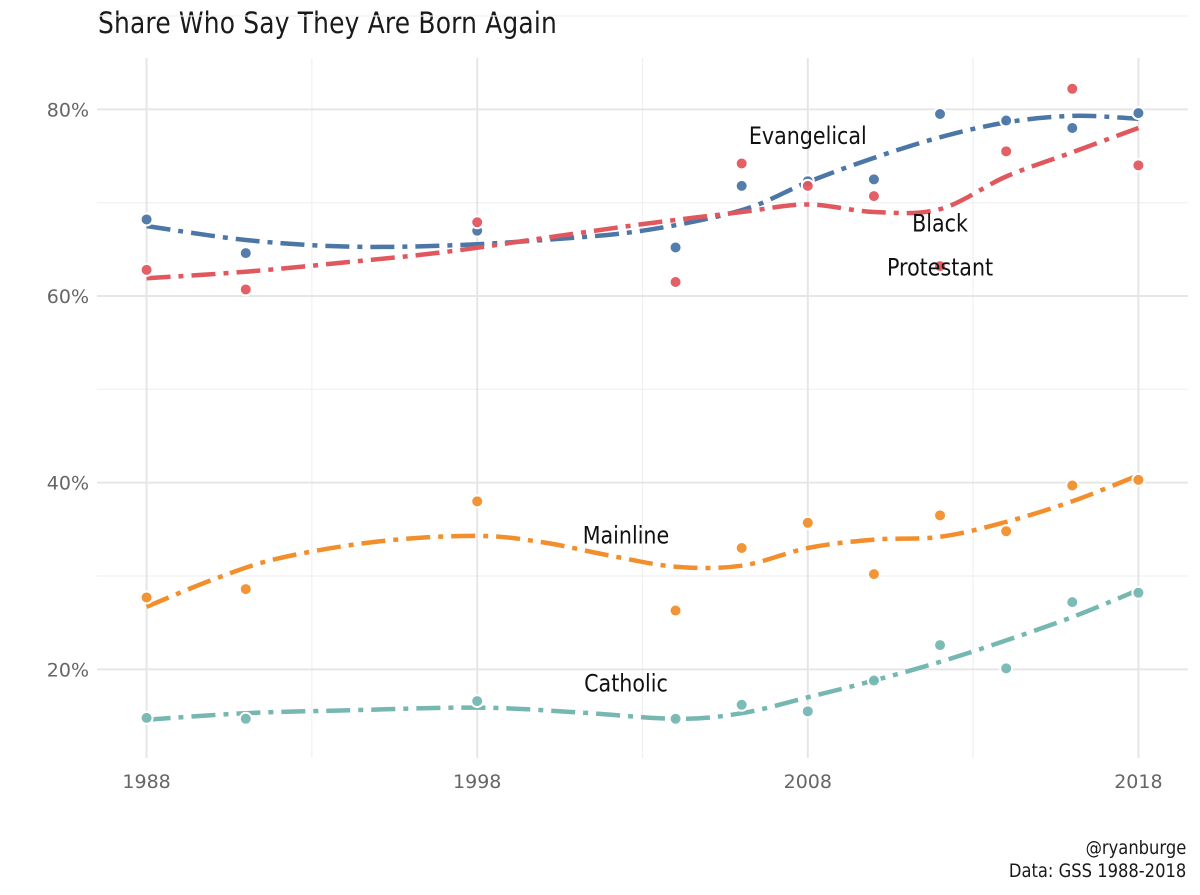 The image size is (1200, 895). I want to click on y-tick-label: 40%, so click(68, 484).